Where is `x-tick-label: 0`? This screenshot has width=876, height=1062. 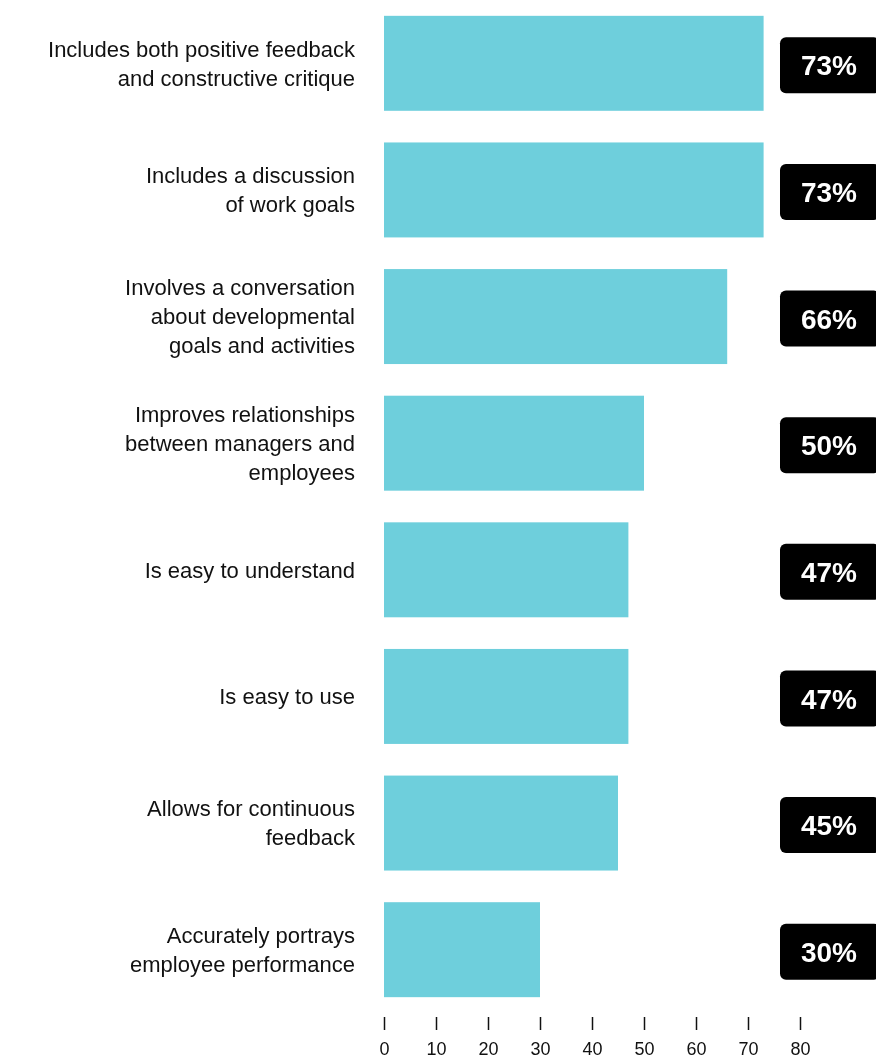 x-tick-label: 0 is located at coordinates (384, 1048).